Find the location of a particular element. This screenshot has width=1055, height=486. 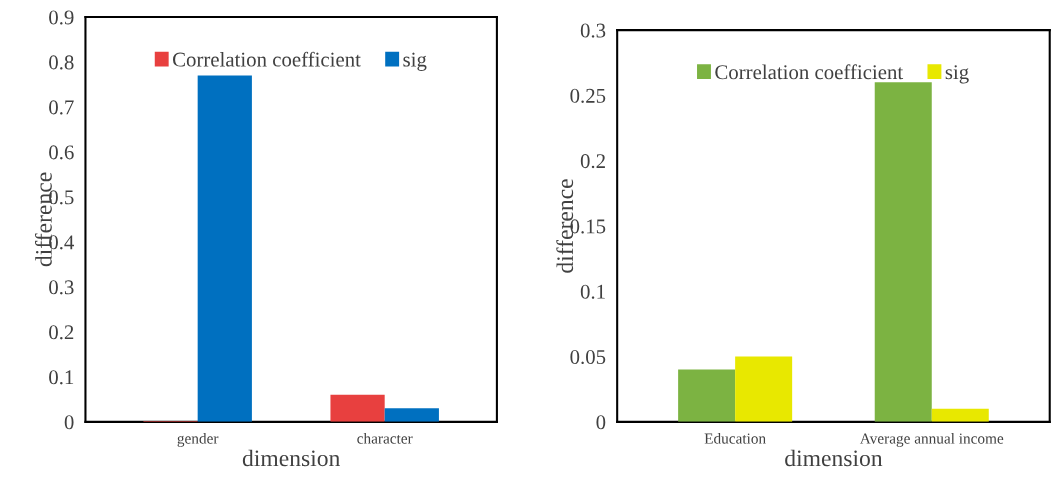

x-tick-label: gender is located at coordinates (198, 439).